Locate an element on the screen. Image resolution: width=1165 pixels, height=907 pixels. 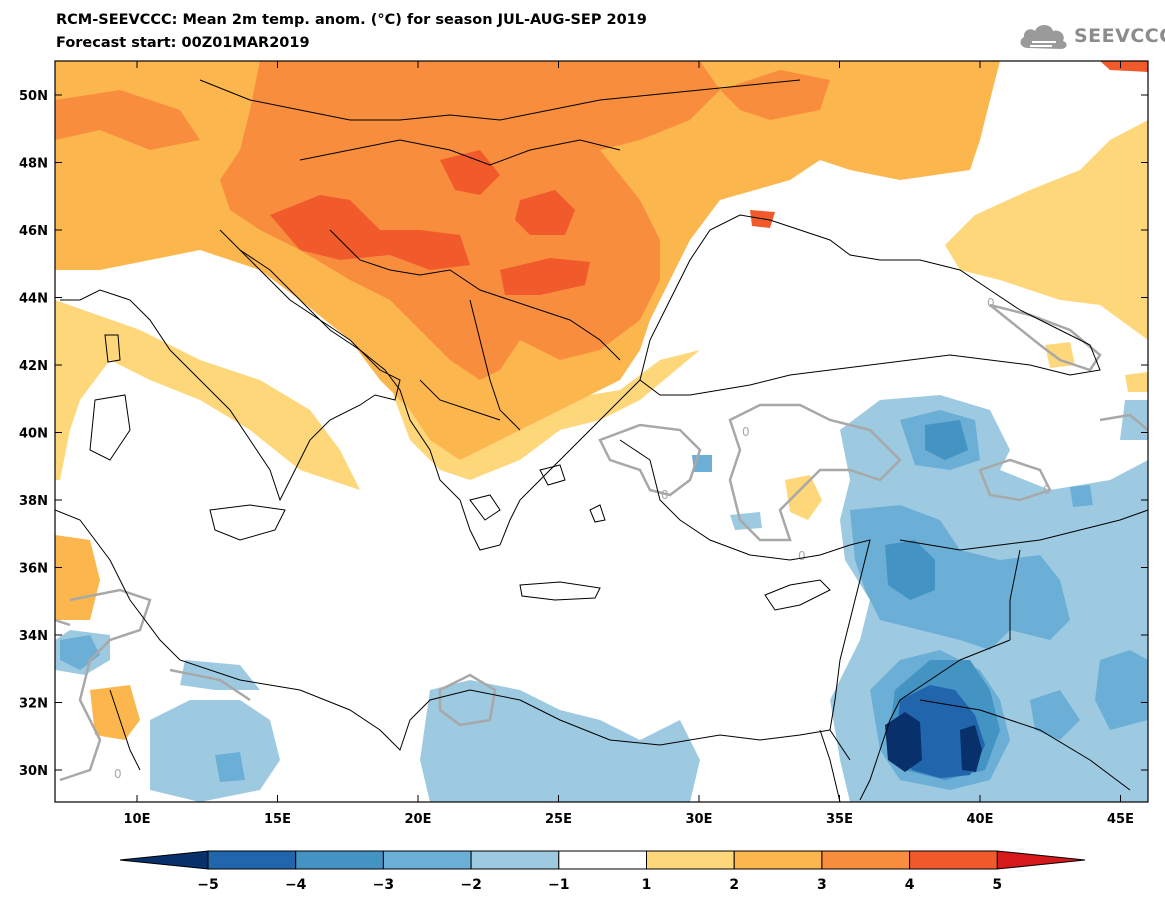
colorbar-label: −5 is located at coordinates (207, 885).